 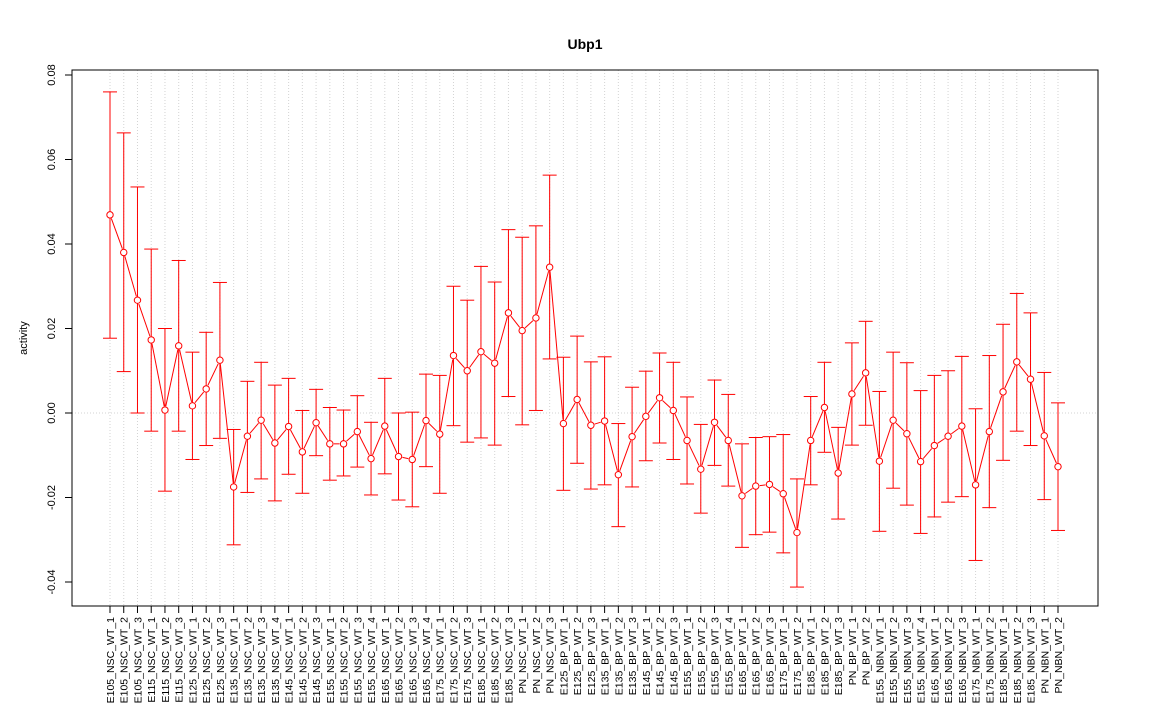 I want to click on x-tick-label: PN_BP_WT_2, so click(x=867, y=651).